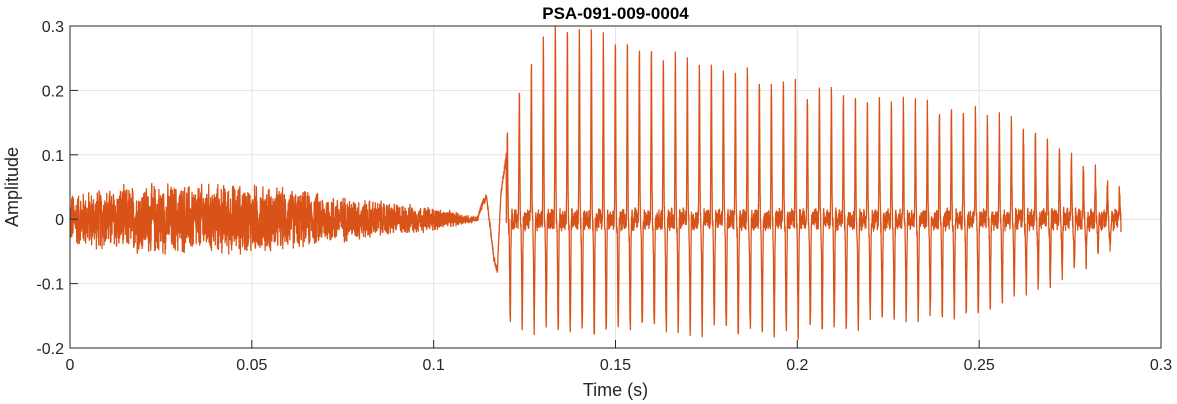  I want to click on x-axis-ticks: 0 0.05 0.1 0.15 0.2 0.25 0.3, so click(619, 357).